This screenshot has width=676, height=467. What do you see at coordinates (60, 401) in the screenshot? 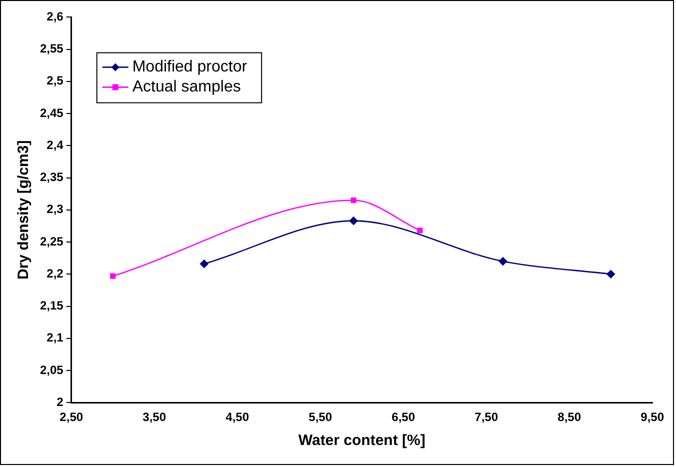
I see `y-tick-label: 2` at bounding box center [60, 401].